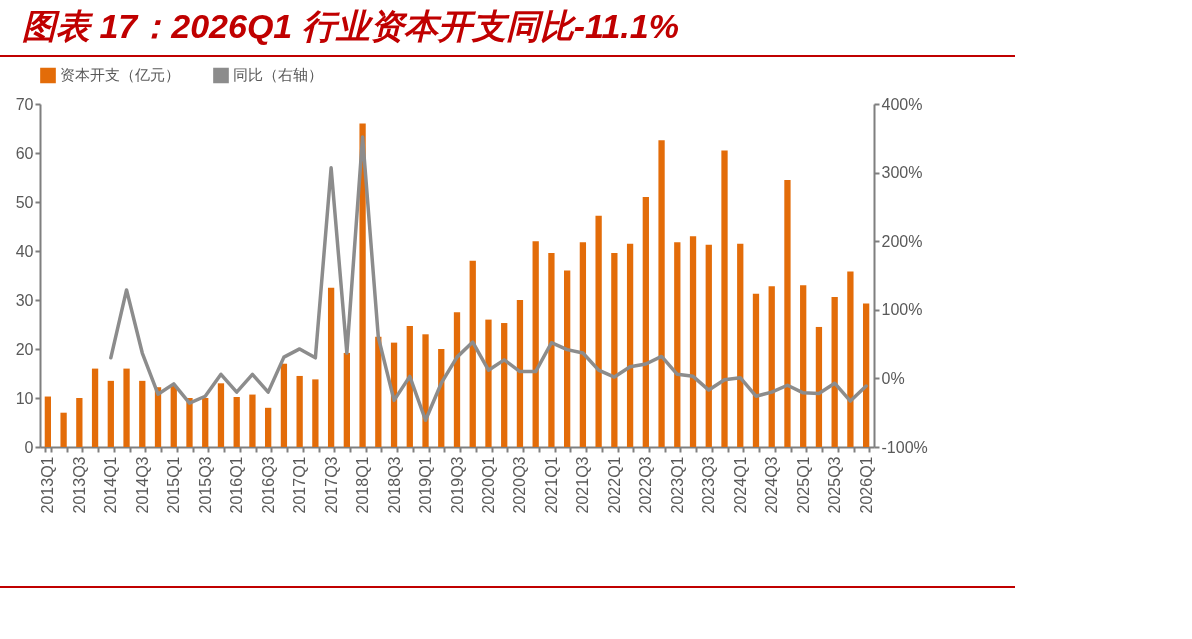  What do you see at coordinates (24, 349) in the screenshot?
I see `y-tick-label: 20` at bounding box center [24, 349].